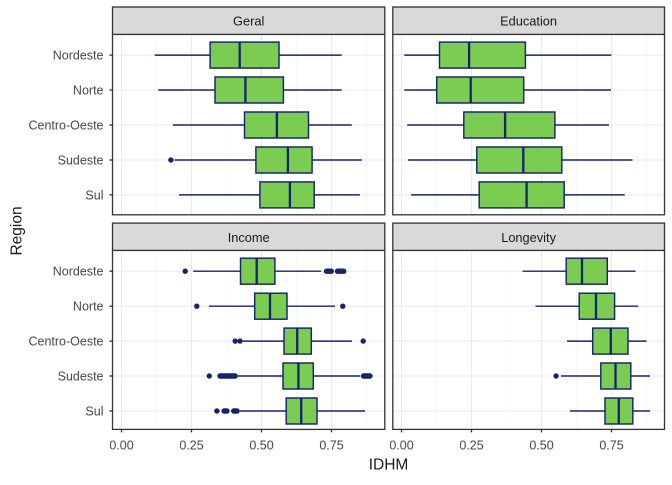  Describe the element at coordinates (16, 230) in the screenshot. I see `svg-text: Region` at that location.